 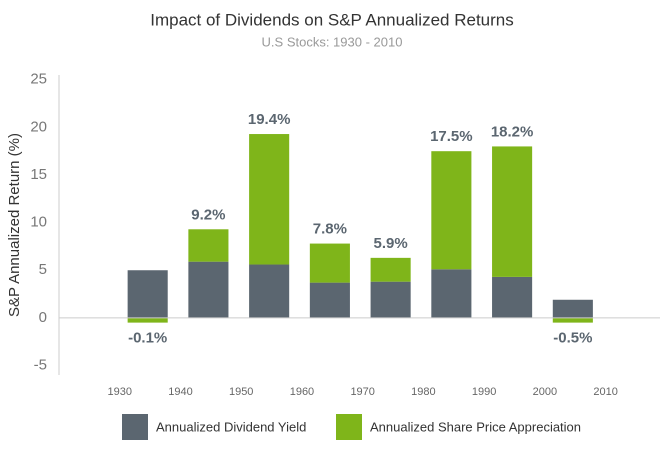 What do you see at coordinates (38, 174) in the screenshot?
I see `y-tick-label: 15` at bounding box center [38, 174].